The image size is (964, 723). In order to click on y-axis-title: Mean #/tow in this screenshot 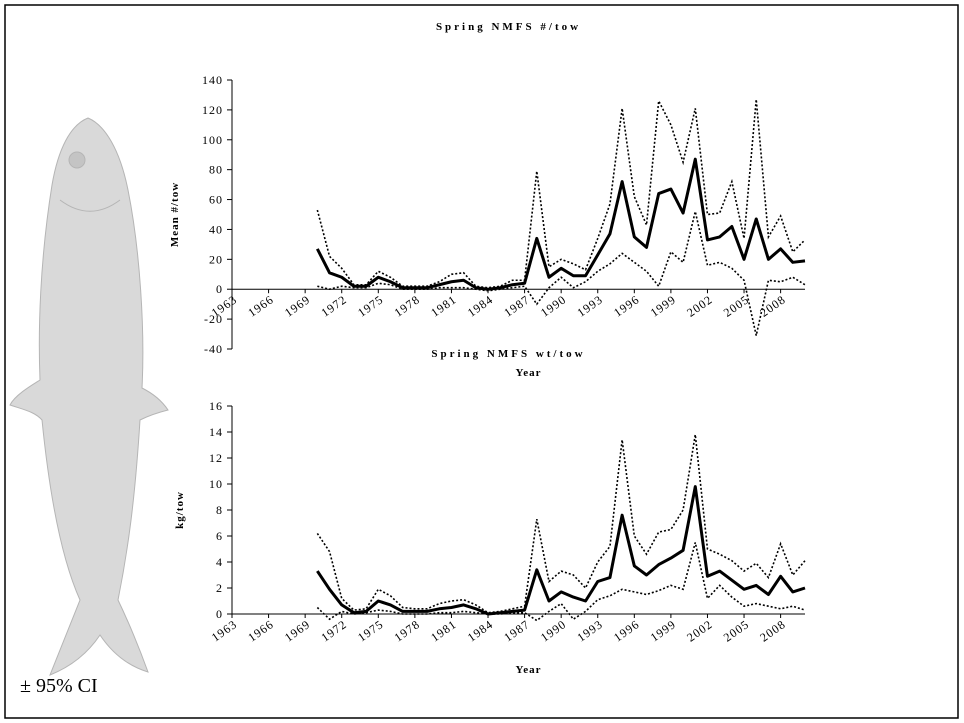, I will do `click(175, 214)`.